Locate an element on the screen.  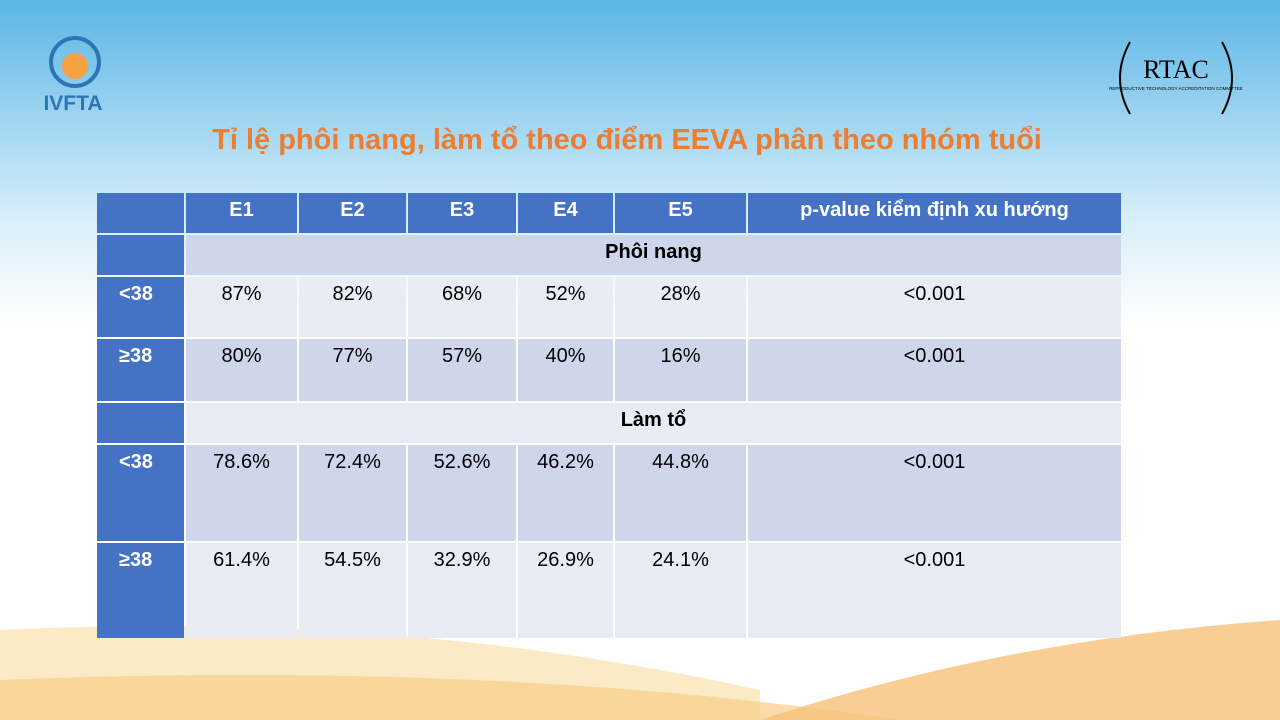
table-cell: 87% is located at coordinates (241, 307).